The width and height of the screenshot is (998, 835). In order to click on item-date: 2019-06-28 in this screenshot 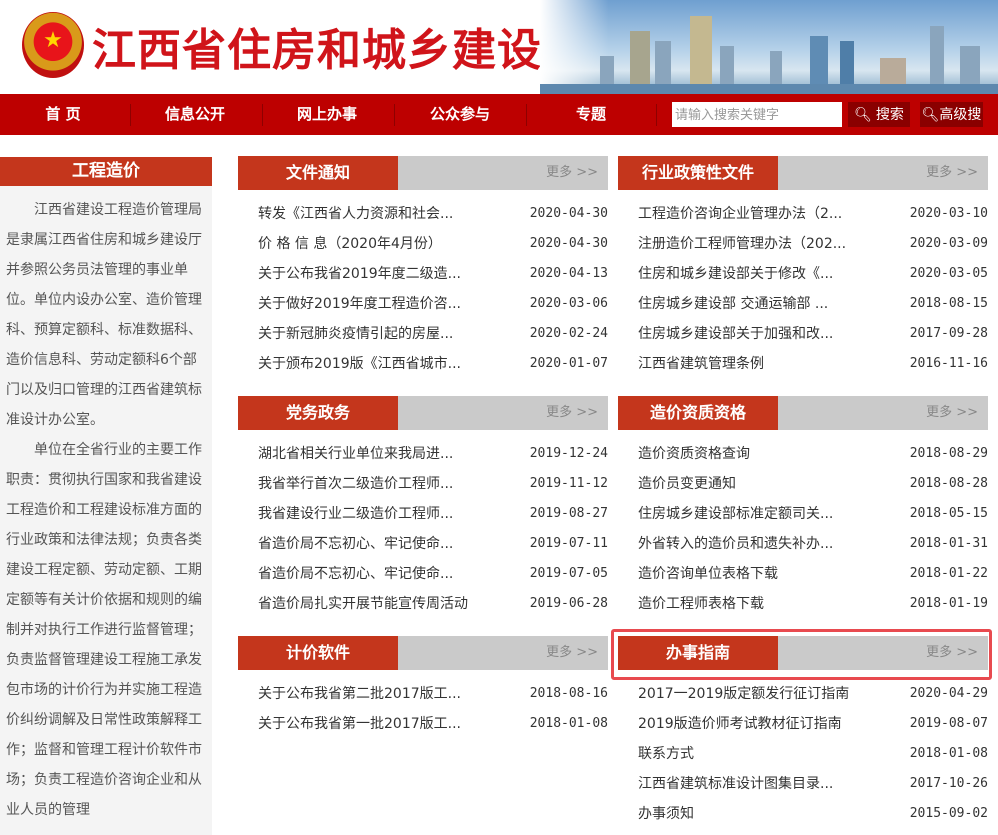, I will do `click(568, 603)`.